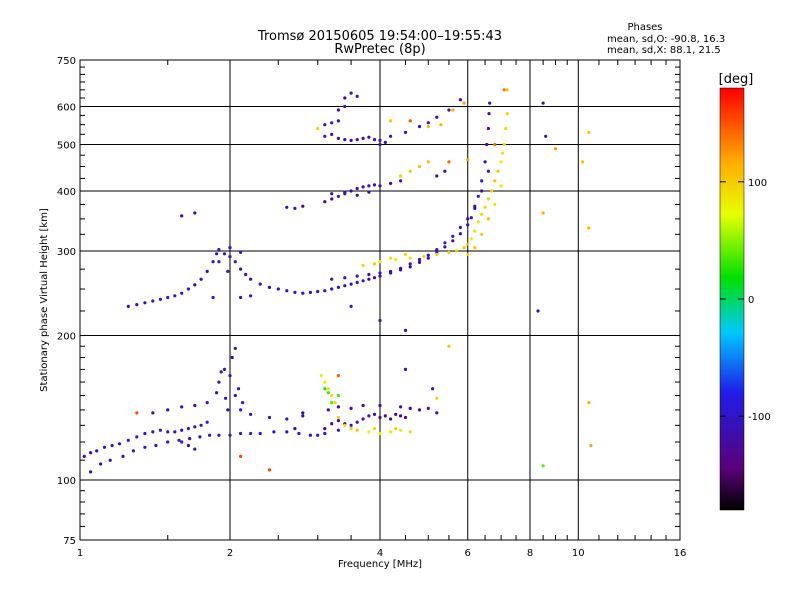  What do you see at coordinates (230, 553) in the screenshot?
I see `x-tick-label: 2` at bounding box center [230, 553].